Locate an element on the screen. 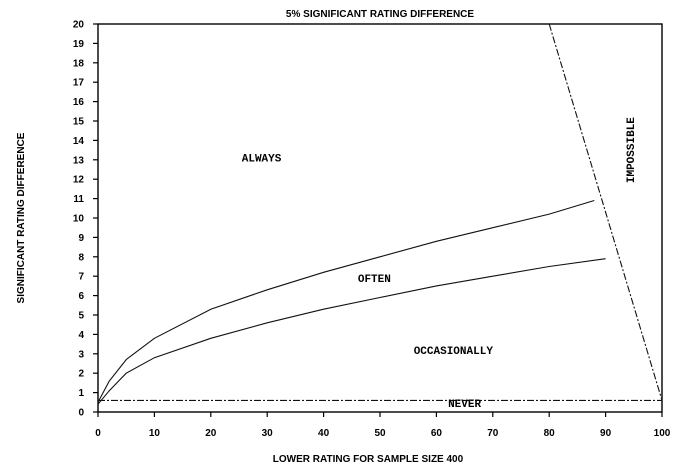  y-tick-label: 11 is located at coordinates (78, 199).